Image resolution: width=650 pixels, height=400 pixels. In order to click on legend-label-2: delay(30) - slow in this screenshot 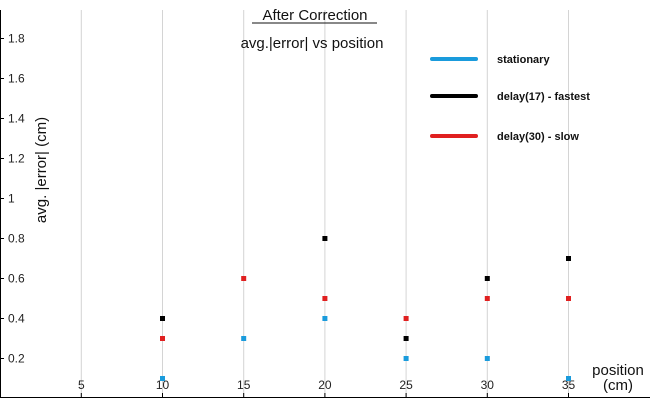, I will do `click(538, 137)`.